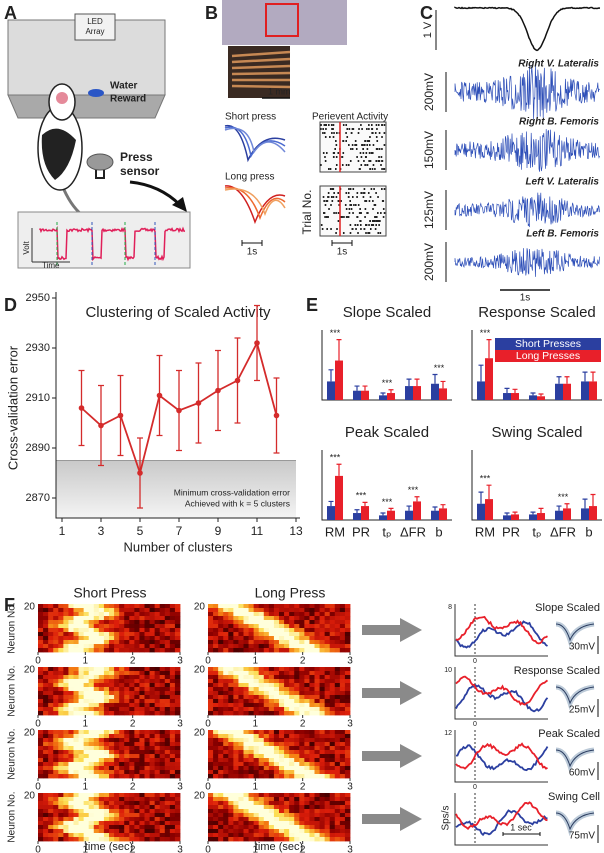 Image resolution: width=604 pixels, height=853 pixels. I want to click on x-tick-label: 0, so click(38, 849).